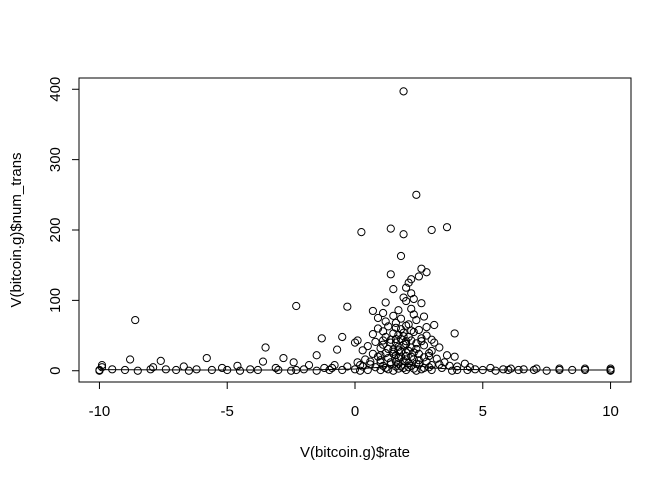 This screenshot has width=672, height=480. What do you see at coordinates (55, 159) in the screenshot?
I see `y-tick-label: 300` at bounding box center [55, 159].